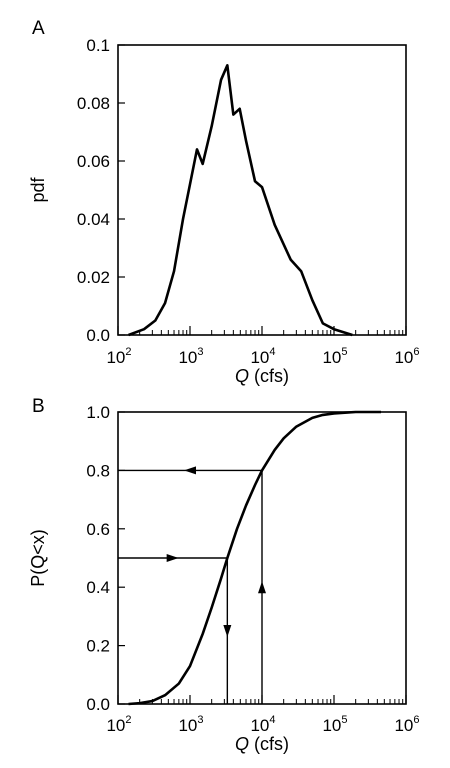 This screenshot has height=768, width=450. I want to click on y-tick-label: 0.6, so click(98, 529).